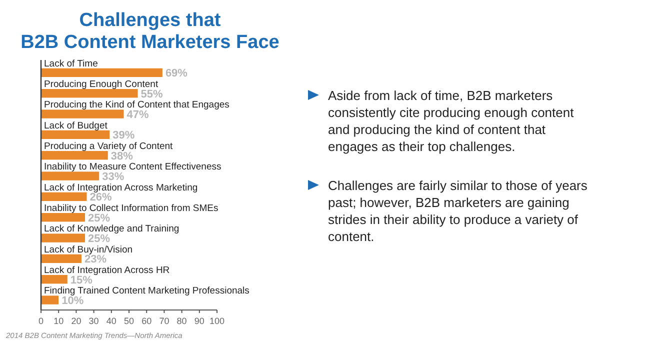  What do you see at coordinates (101, 84) in the screenshot?
I see `y-tick-label: Producing Enough Content` at bounding box center [101, 84].